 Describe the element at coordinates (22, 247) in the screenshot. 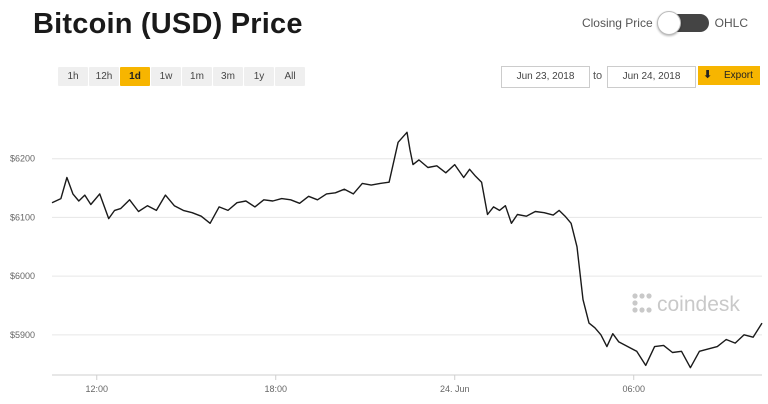

I see `y-axis: $5900 $6000 $6100 $6200` at that location.